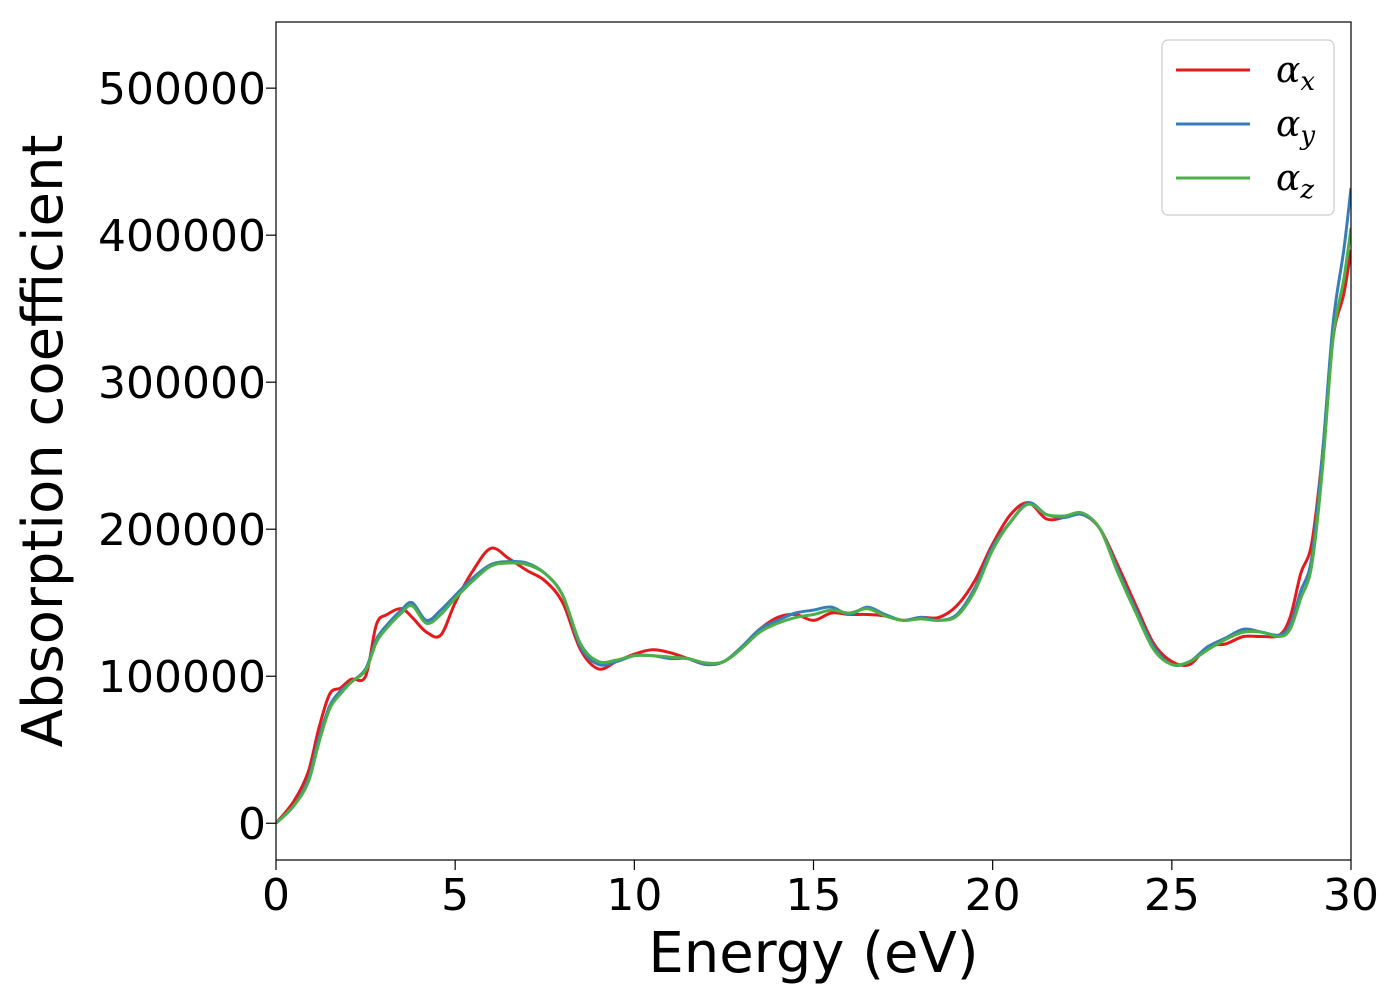 The image size is (1400, 1005). I want to click on y-tick-label: 0, so click(252, 824).